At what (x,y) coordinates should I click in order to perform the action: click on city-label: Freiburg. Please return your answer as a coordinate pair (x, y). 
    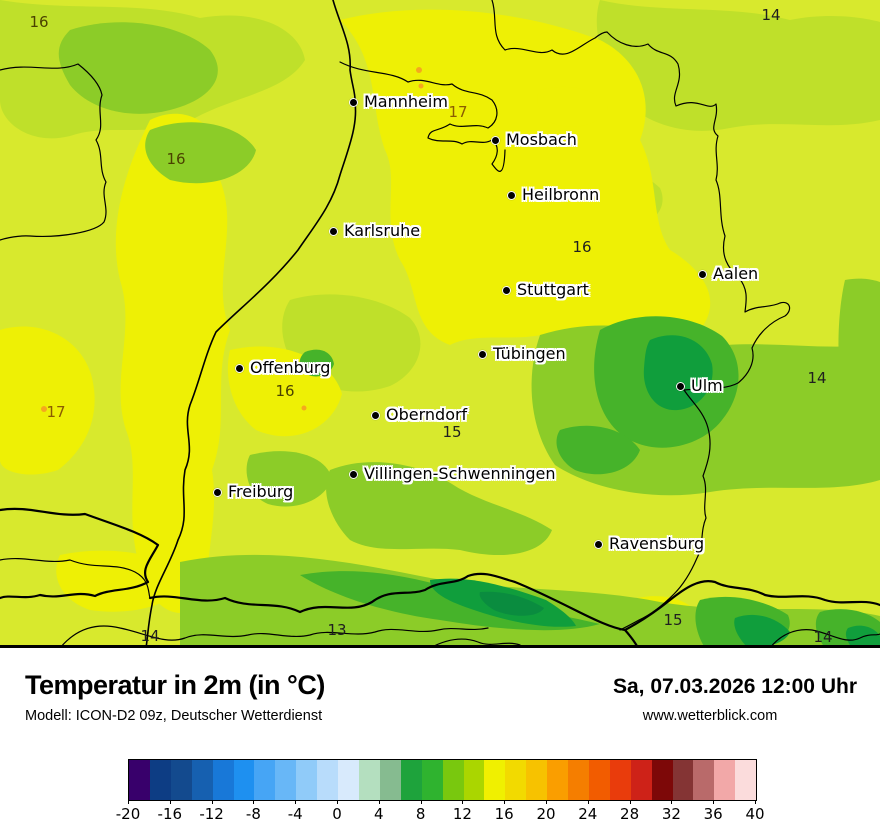
    Looking at the image, I should click on (261, 491).